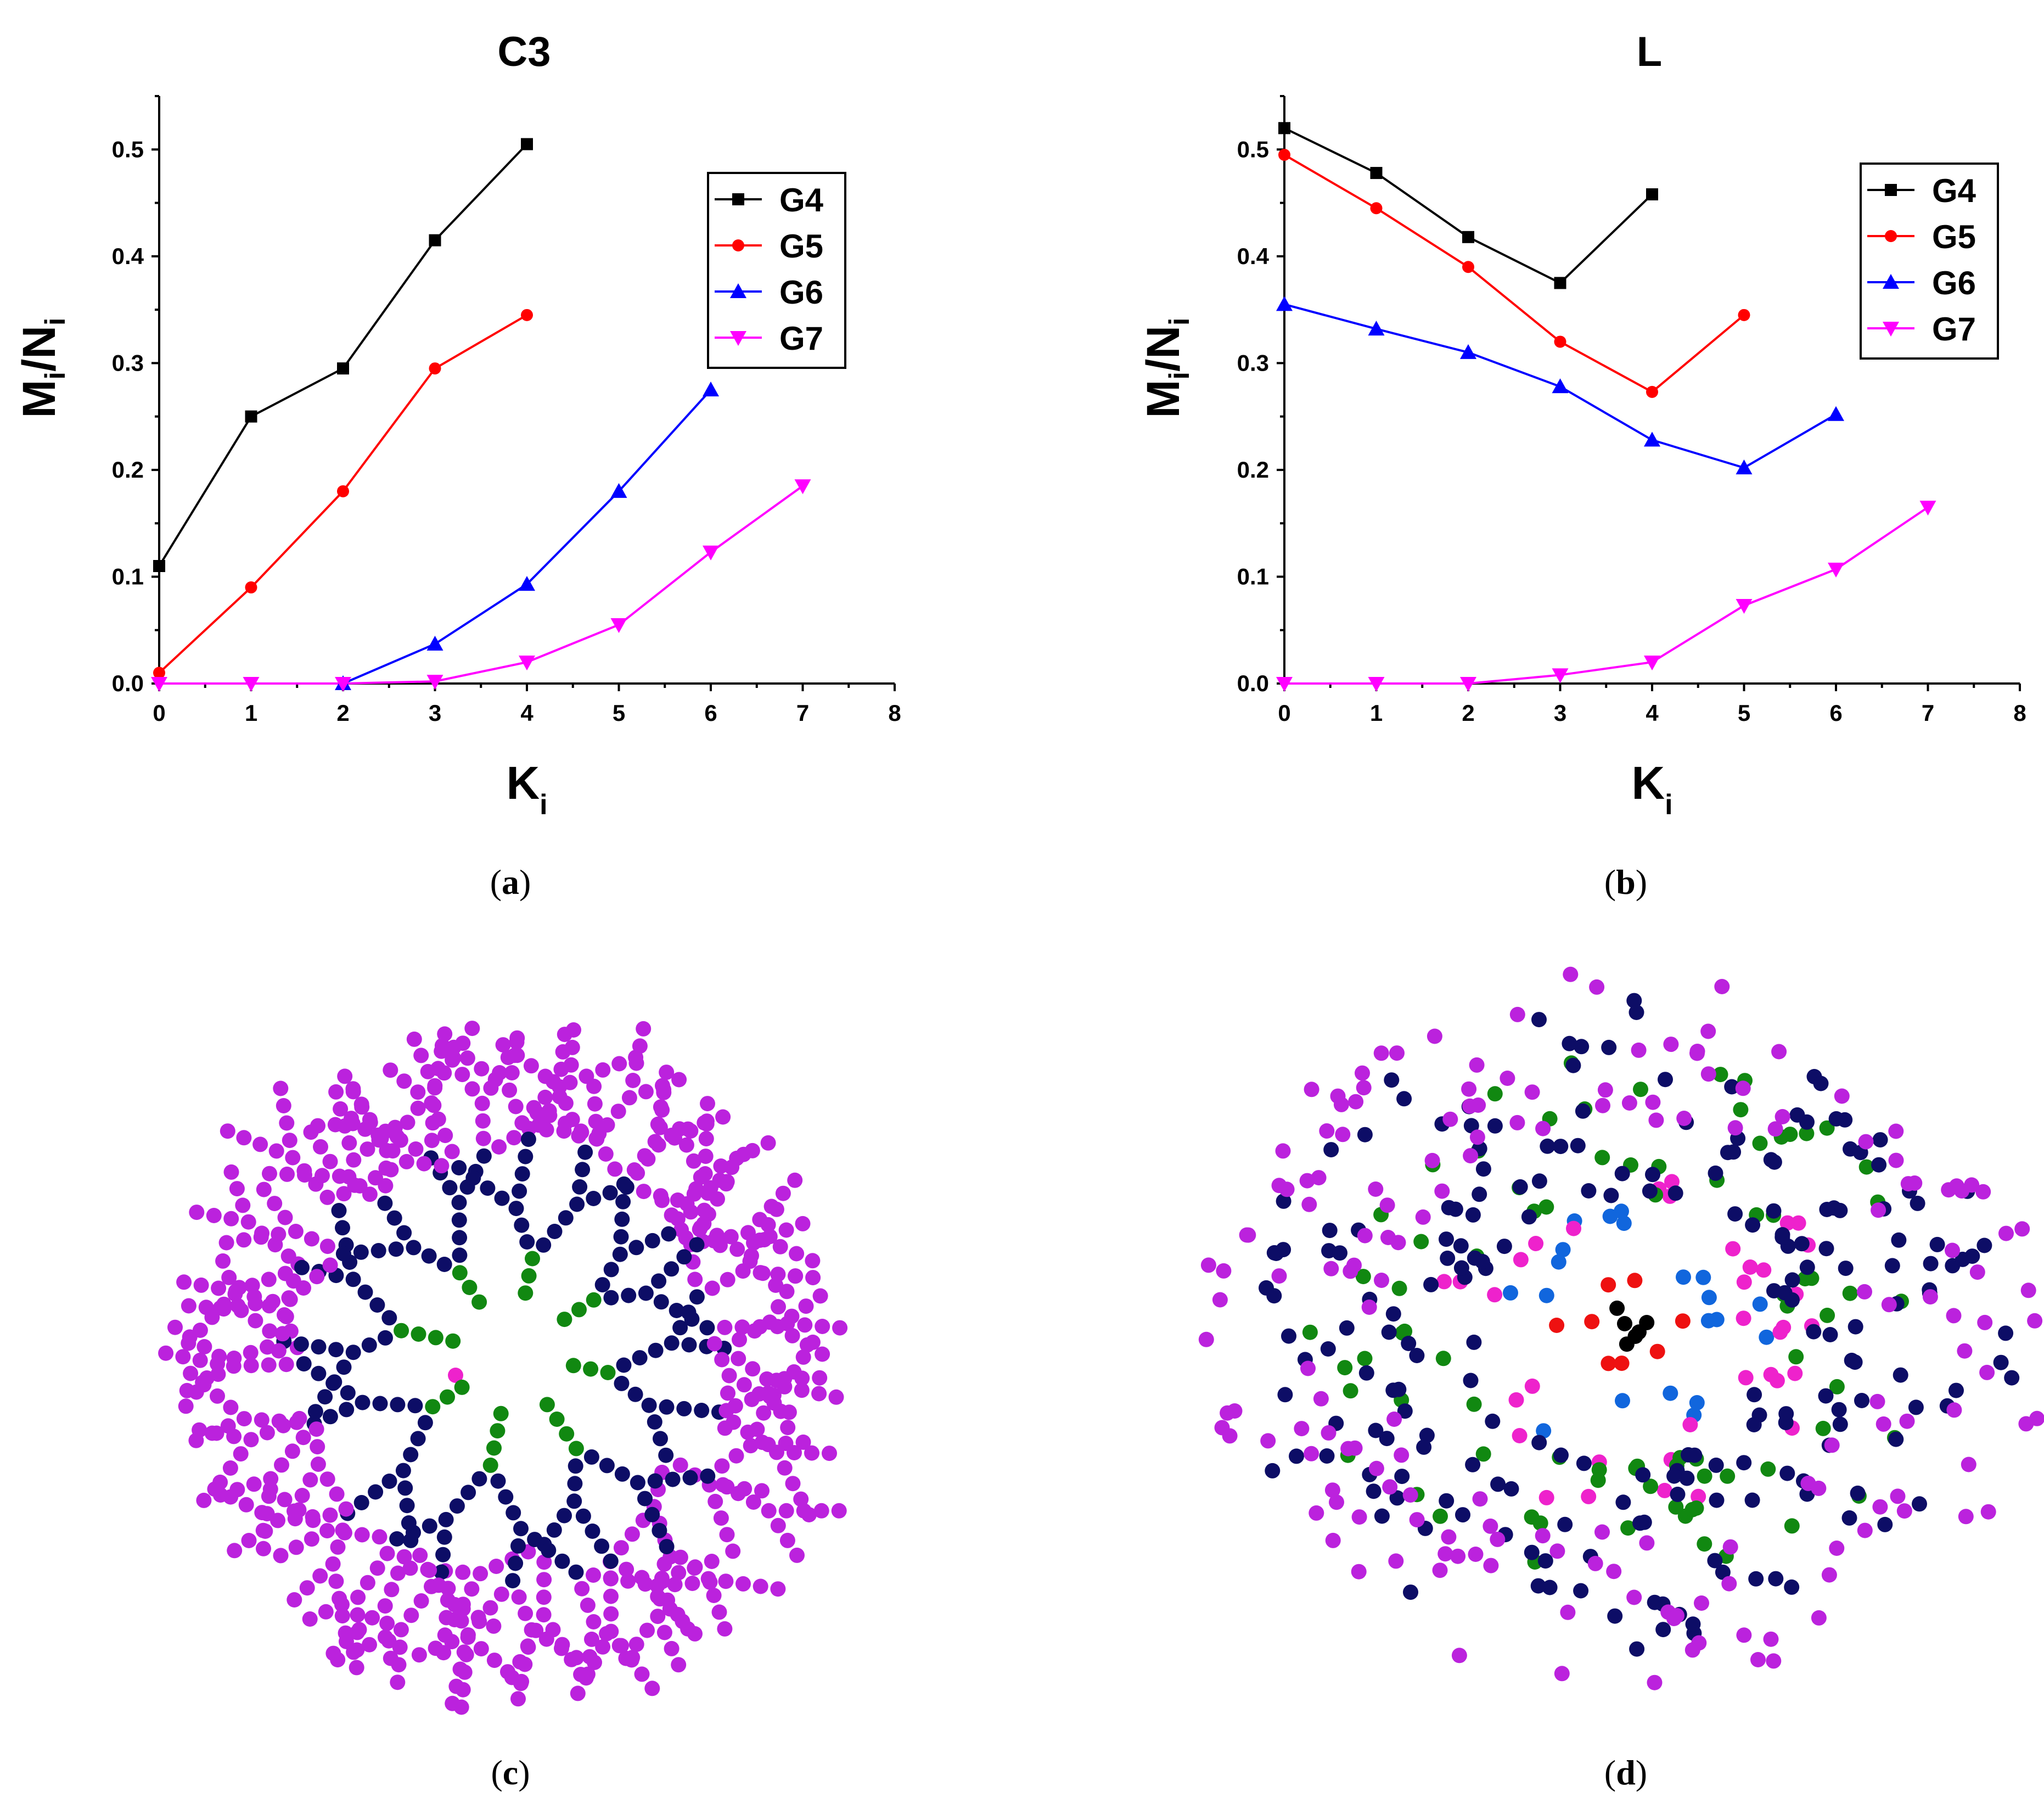 The width and height of the screenshot is (2044, 1809). Describe the element at coordinates (1253, 470) in the screenshot. I see `y-tick-label: 0.2` at that location.